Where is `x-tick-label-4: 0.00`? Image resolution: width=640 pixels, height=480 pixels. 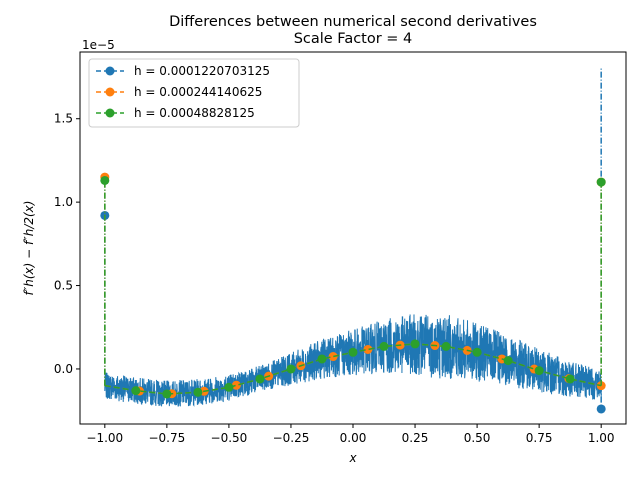 x-tick-label-4: 0.00 is located at coordinates (353, 438).